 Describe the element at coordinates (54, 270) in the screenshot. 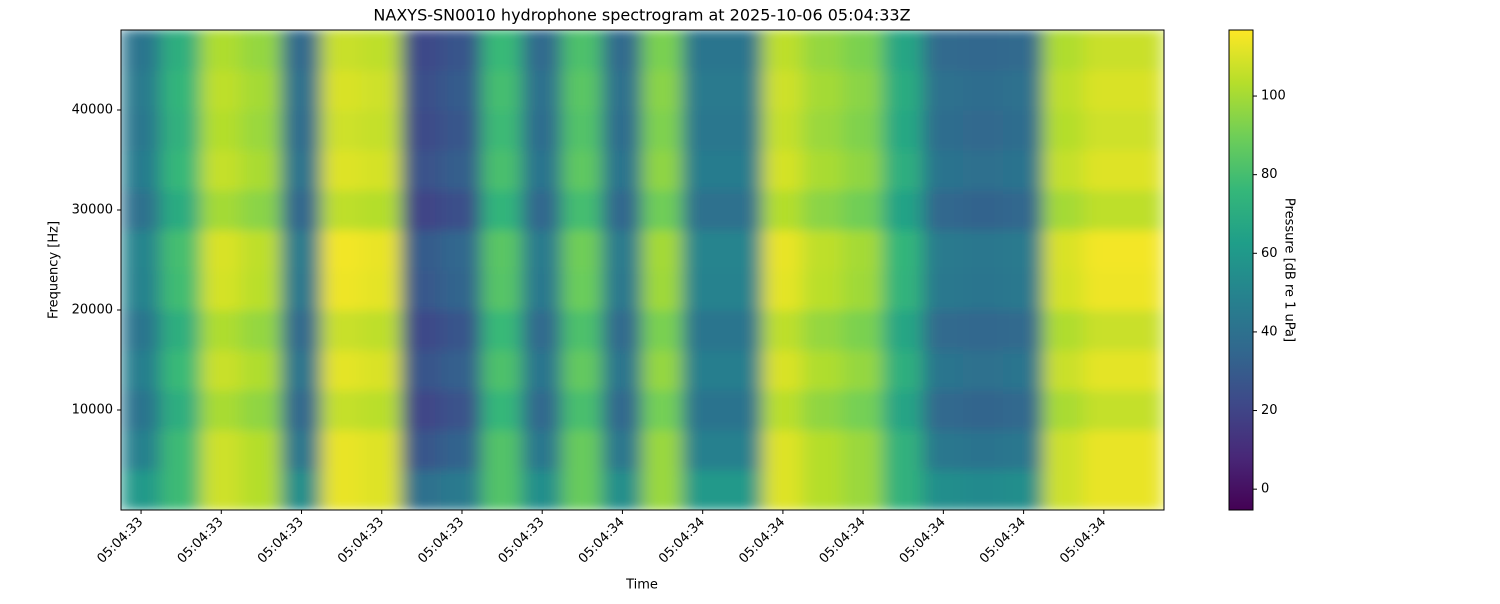

I see `y-axis-label: Frequency [Hz]` at that location.